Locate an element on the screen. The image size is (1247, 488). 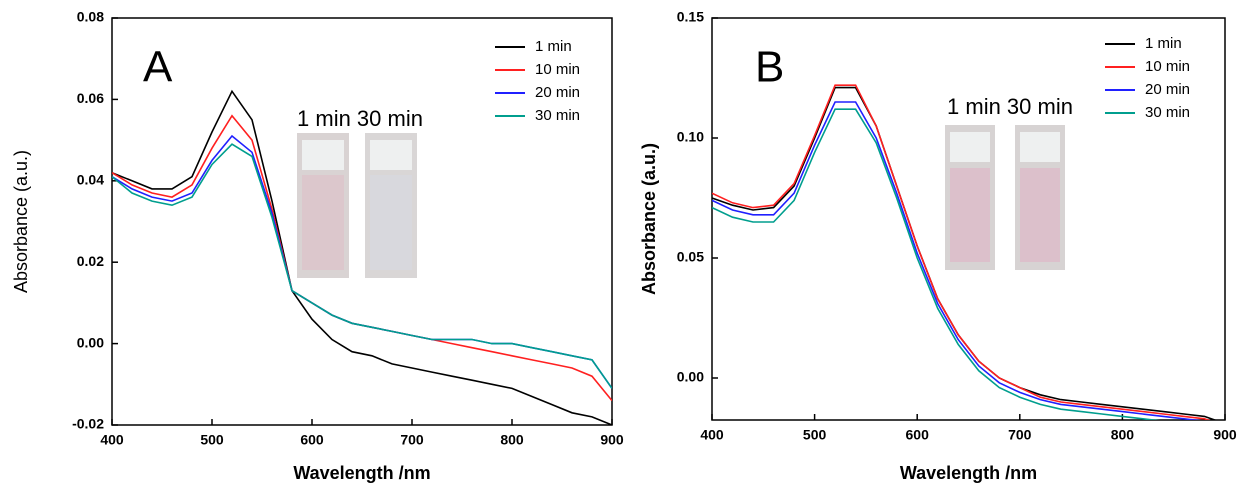
y-tick-label: 0.06 is located at coordinates (90, 98).